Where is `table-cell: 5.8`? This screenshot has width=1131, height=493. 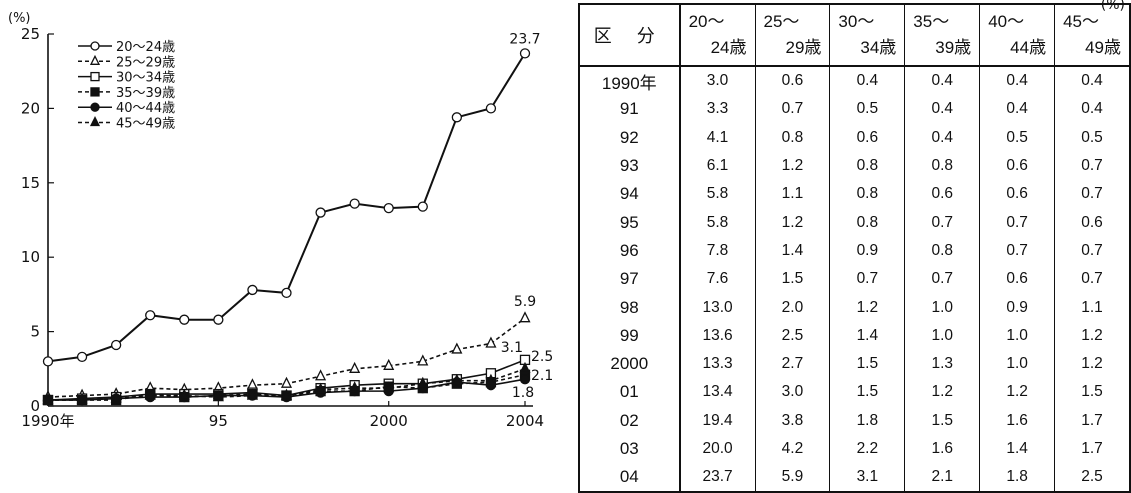 table-cell: 5.8 is located at coordinates (717, 222).